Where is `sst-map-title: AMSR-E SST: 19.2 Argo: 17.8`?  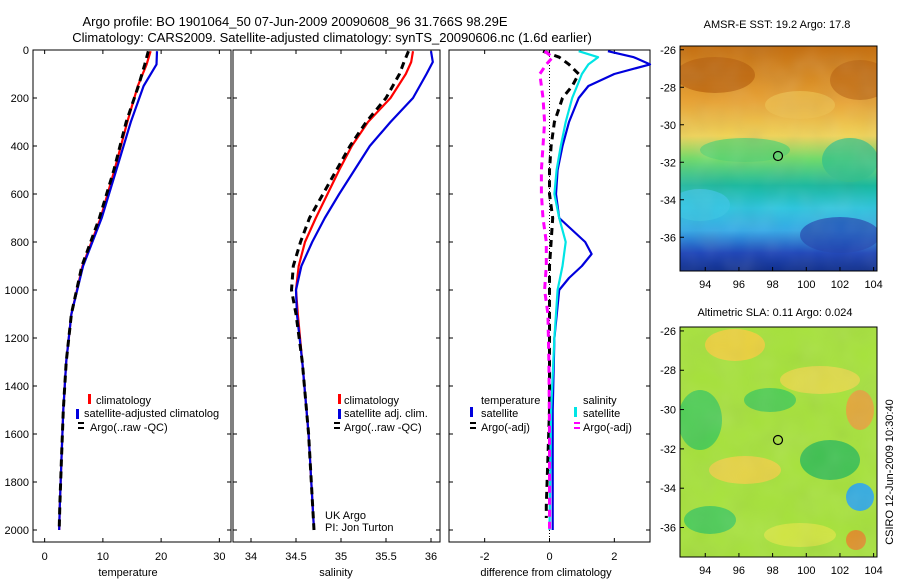 sst-map-title: AMSR-E SST: 19.2 Argo: 17.8 is located at coordinates (777, 25).